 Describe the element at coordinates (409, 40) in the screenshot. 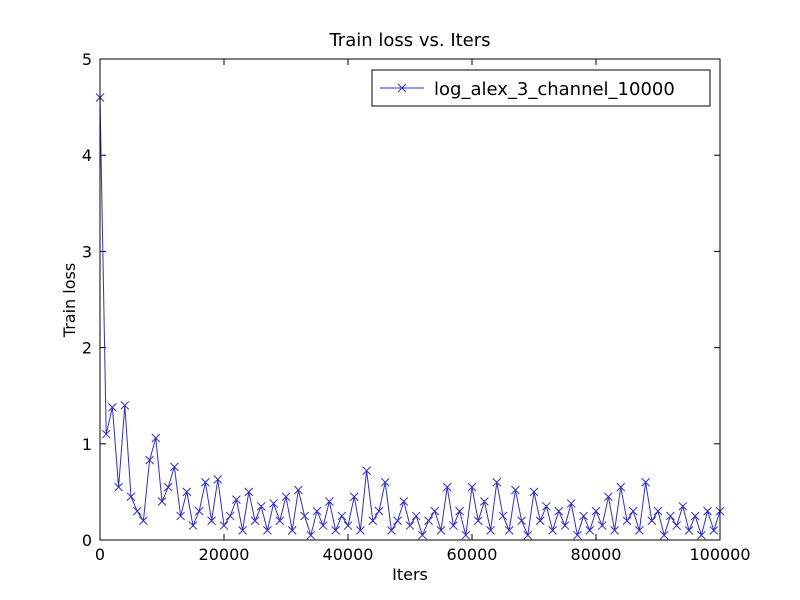

I see `chart-title: Train loss vs. Iters` at that location.